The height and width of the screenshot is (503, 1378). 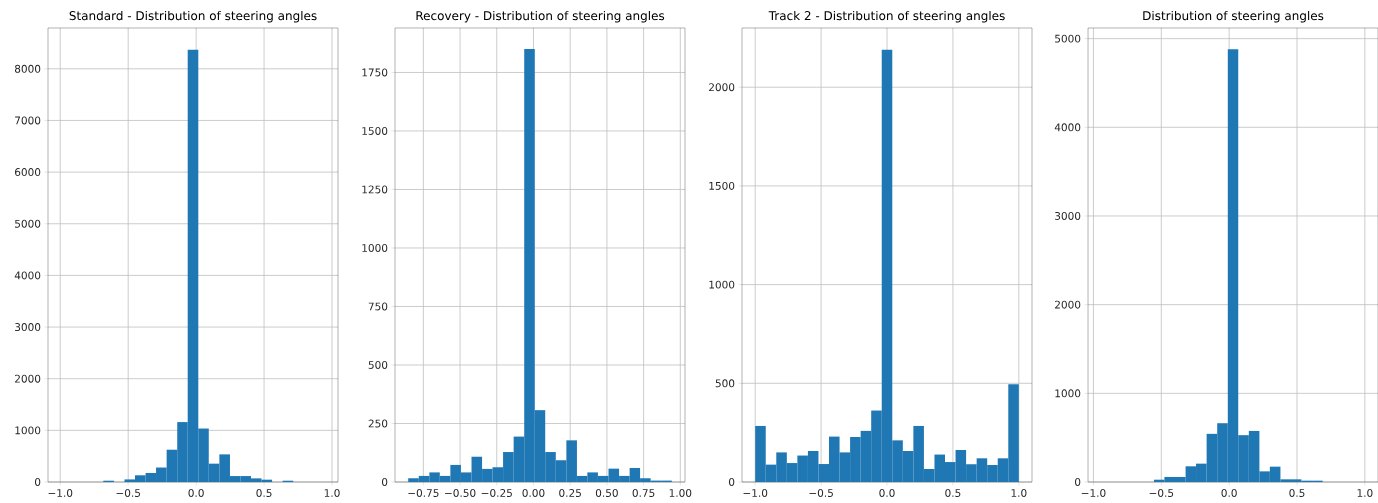 What do you see at coordinates (193, 16) in the screenshot?
I see `chart-title: Standard - Distribution of steering angles` at bounding box center [193, 16].